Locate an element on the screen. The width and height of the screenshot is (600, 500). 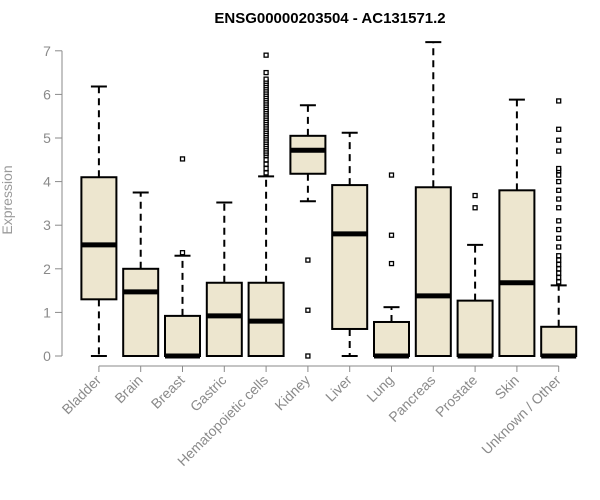
x-tick-label: Brain is located at coordinates (128, 389).